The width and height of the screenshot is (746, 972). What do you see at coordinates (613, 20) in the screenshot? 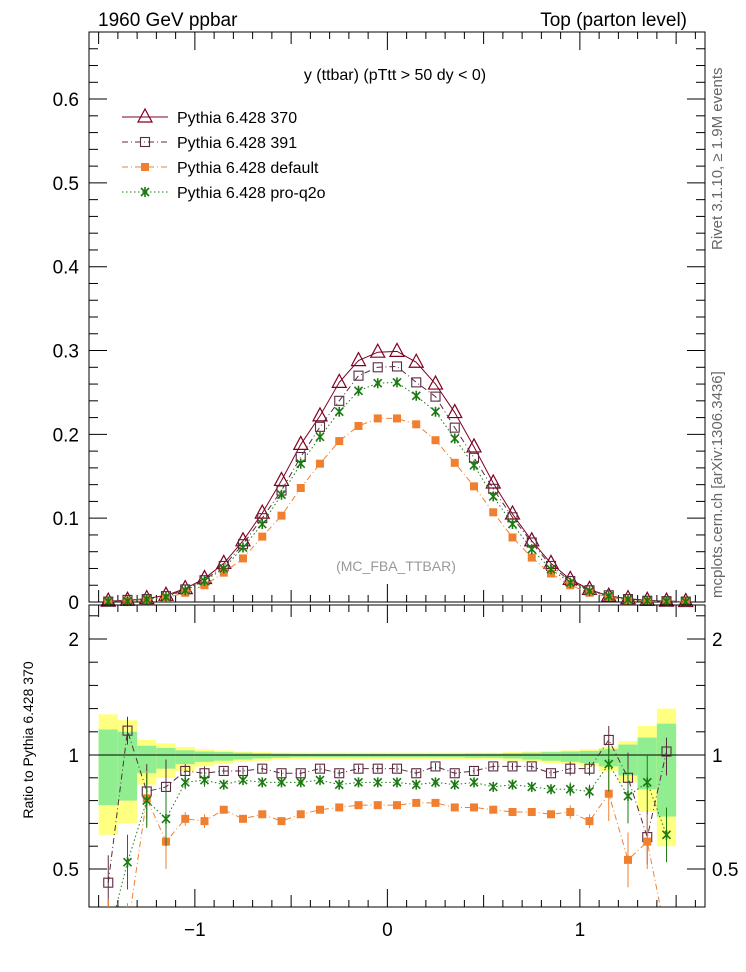
I see `header-right: Top (parton level)` at bounding box center [613, 20].